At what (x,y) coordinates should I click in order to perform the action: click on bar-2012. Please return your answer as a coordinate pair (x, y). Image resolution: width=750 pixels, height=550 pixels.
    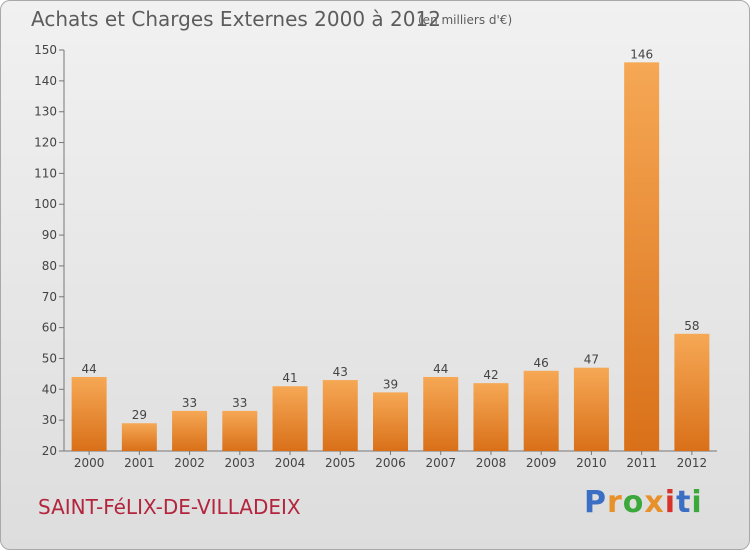
    Looking at the image, I should click on (692, 392).